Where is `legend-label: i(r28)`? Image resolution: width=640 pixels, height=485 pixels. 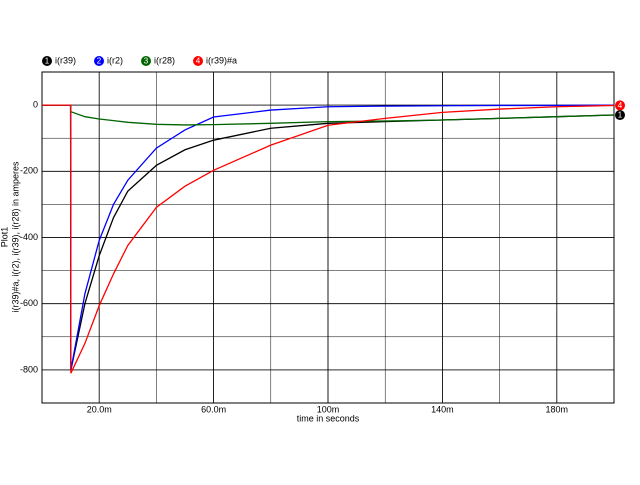 legend-label: i(r28) is located at coordinates (164, 60).